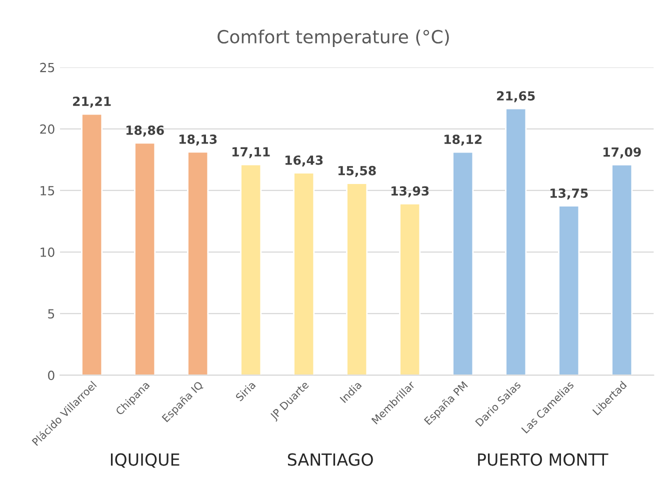  I want to click on text: SANTIAGO, so click(330, 459).